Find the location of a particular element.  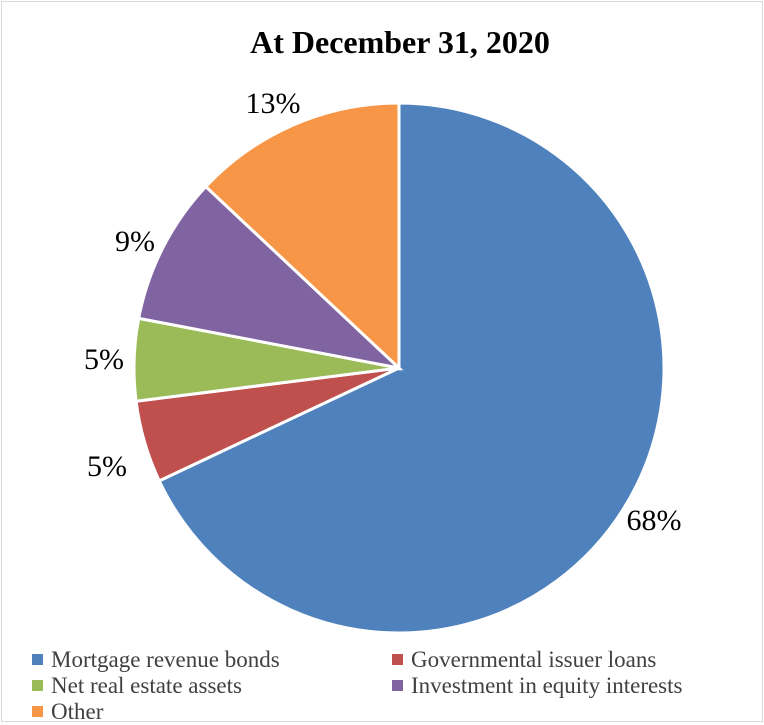

pie-slice-other is located at coordinates (302, 236).